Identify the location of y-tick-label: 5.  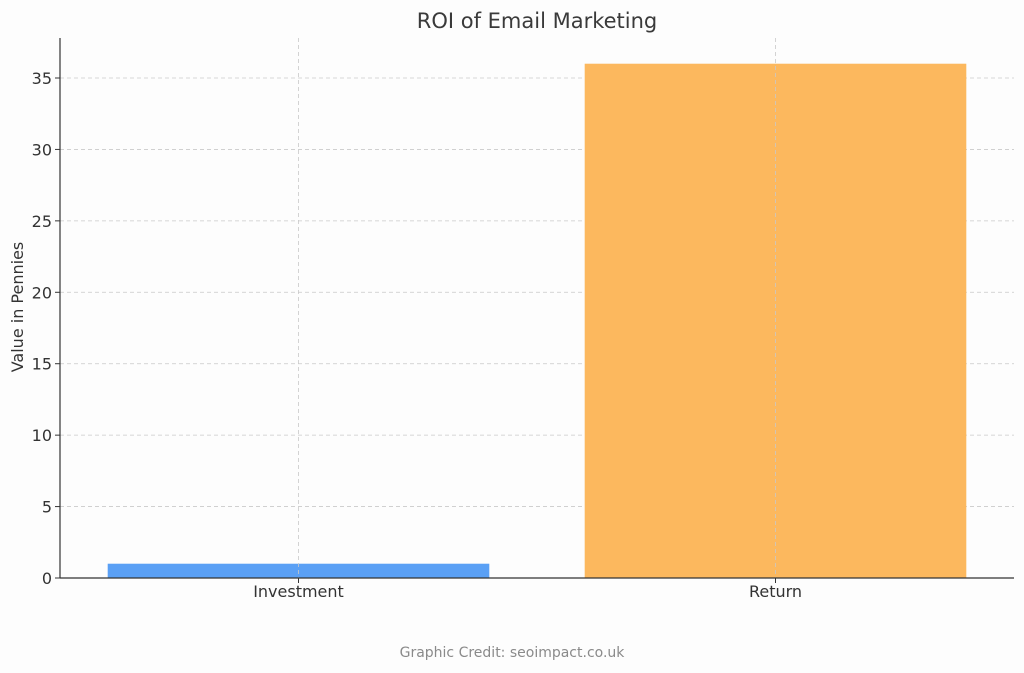
(47, 507).